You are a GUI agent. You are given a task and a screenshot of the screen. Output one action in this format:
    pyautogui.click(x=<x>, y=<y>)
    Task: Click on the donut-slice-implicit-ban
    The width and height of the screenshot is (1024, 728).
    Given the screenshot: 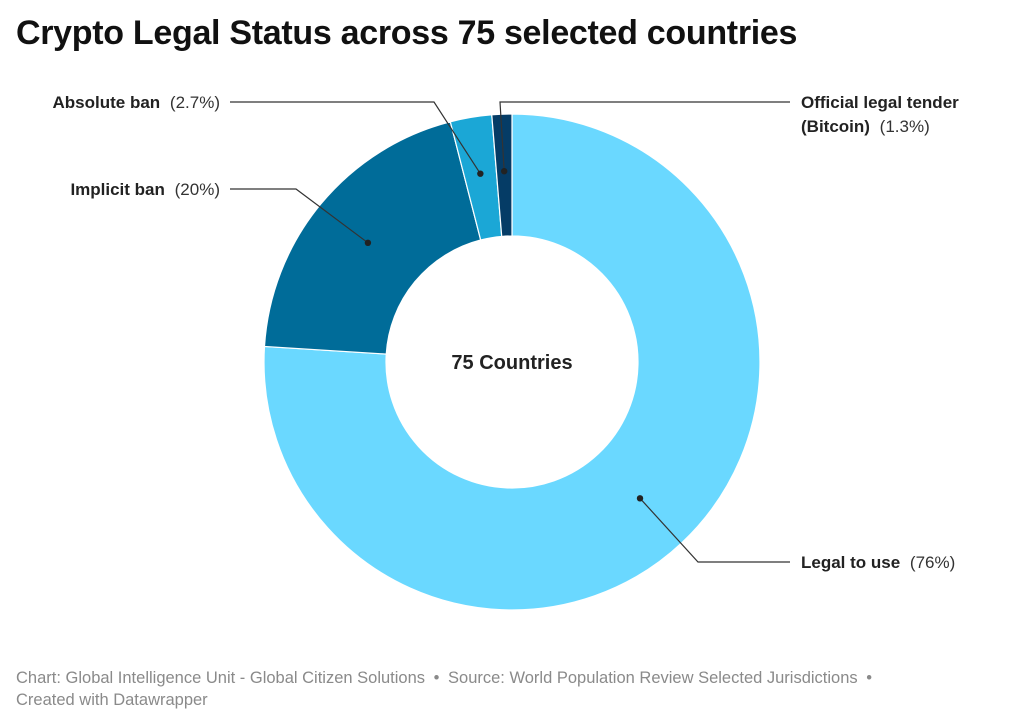 What is the action you would take?
    pyautogui.click(x=372, y=238)
    